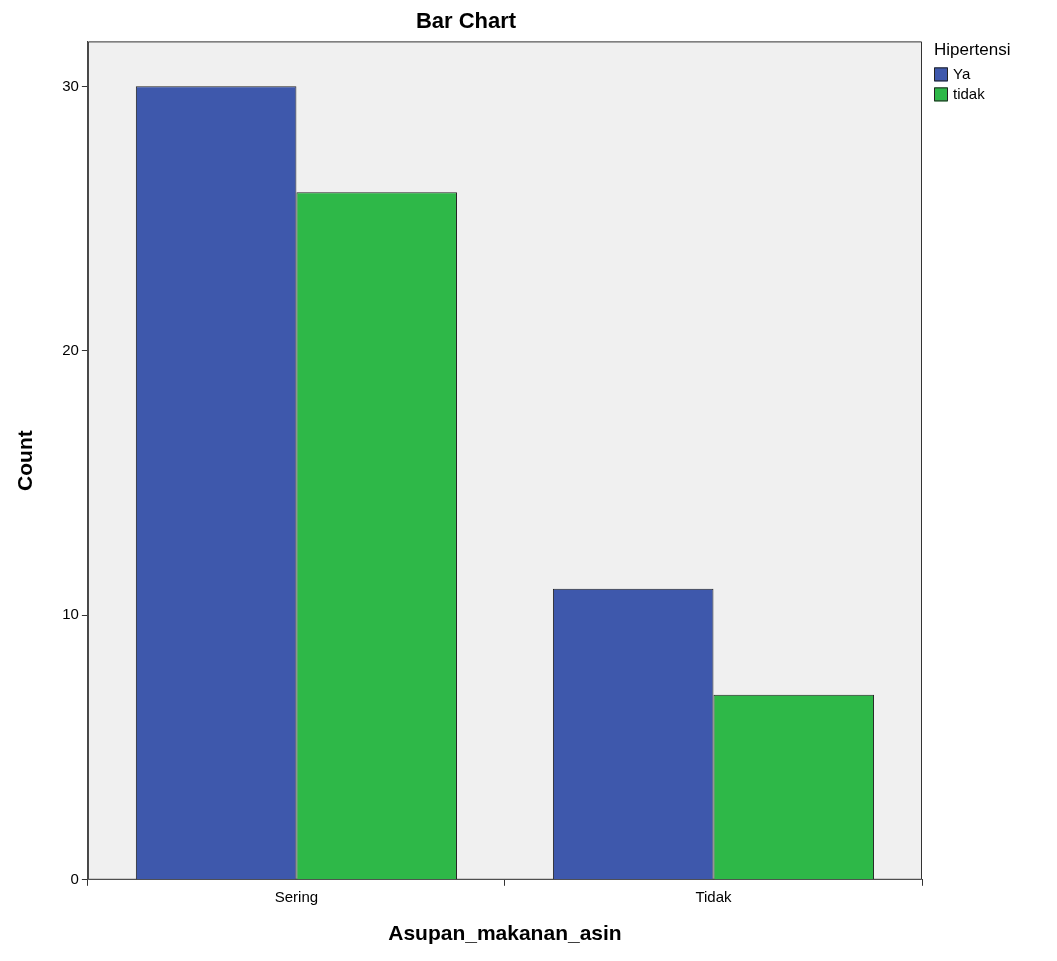  What do you see at coordinates (25, 460) in the screenshot?
I see `y-axis-title: Count` at bounding box center [25, 460].